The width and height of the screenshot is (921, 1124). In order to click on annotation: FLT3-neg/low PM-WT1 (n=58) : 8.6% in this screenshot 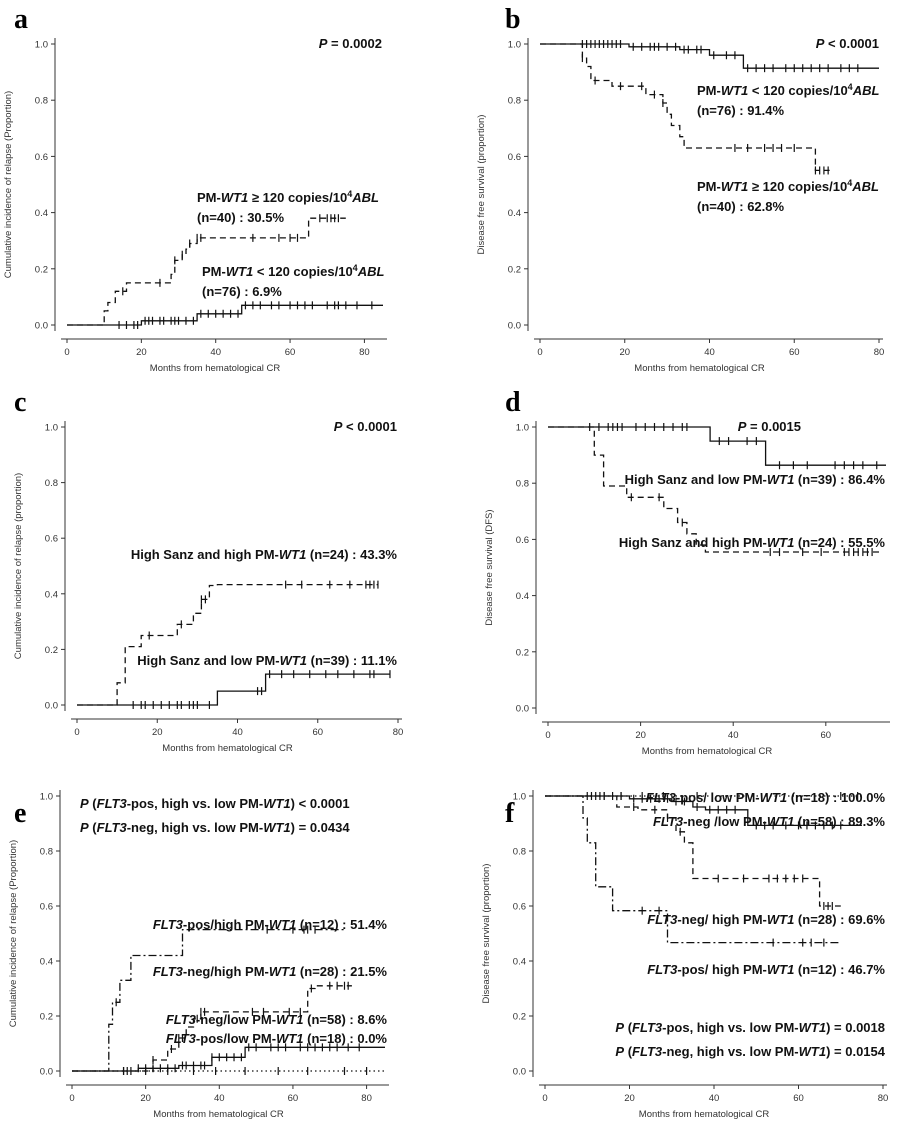, I will do `click(277, 1019)`.